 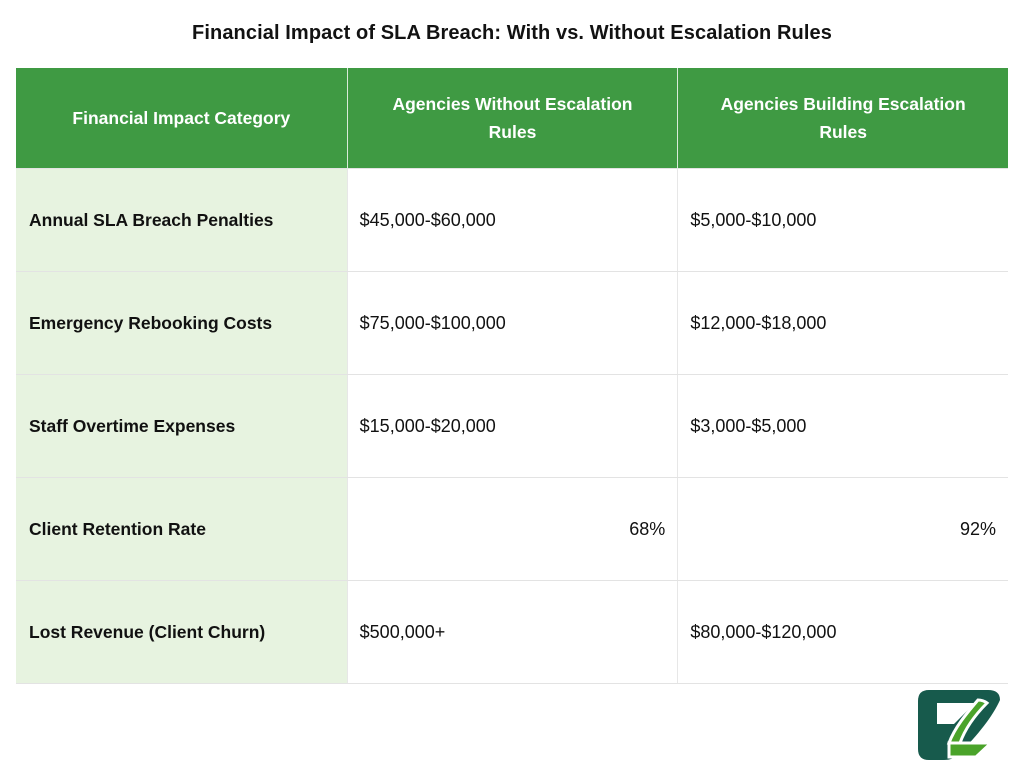 I want to click on row-with-value-cell: $80,000-$120,000, so click(x=842, y=632).